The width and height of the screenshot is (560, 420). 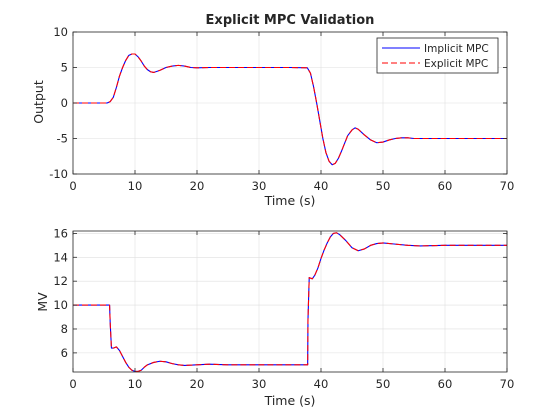 I want to click on top-x-tick-label: 30, so click(x=259, y=186).